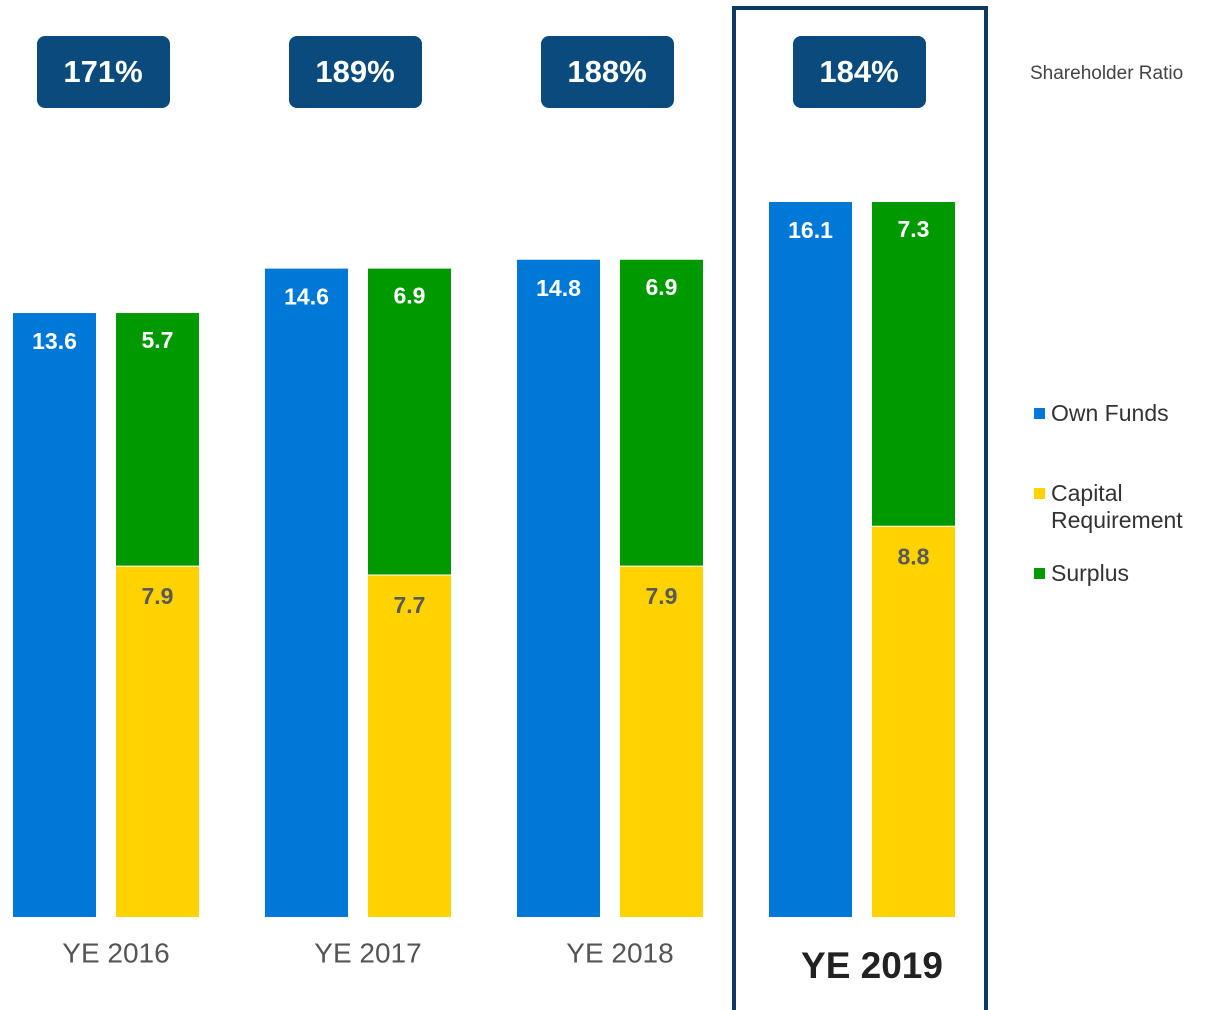 Image resolution: width=1225 pixels, height=1010 pixels. Describe the element at coordinates (158, 340) in the screenshot. I see `value-label: 5.7` at that location.